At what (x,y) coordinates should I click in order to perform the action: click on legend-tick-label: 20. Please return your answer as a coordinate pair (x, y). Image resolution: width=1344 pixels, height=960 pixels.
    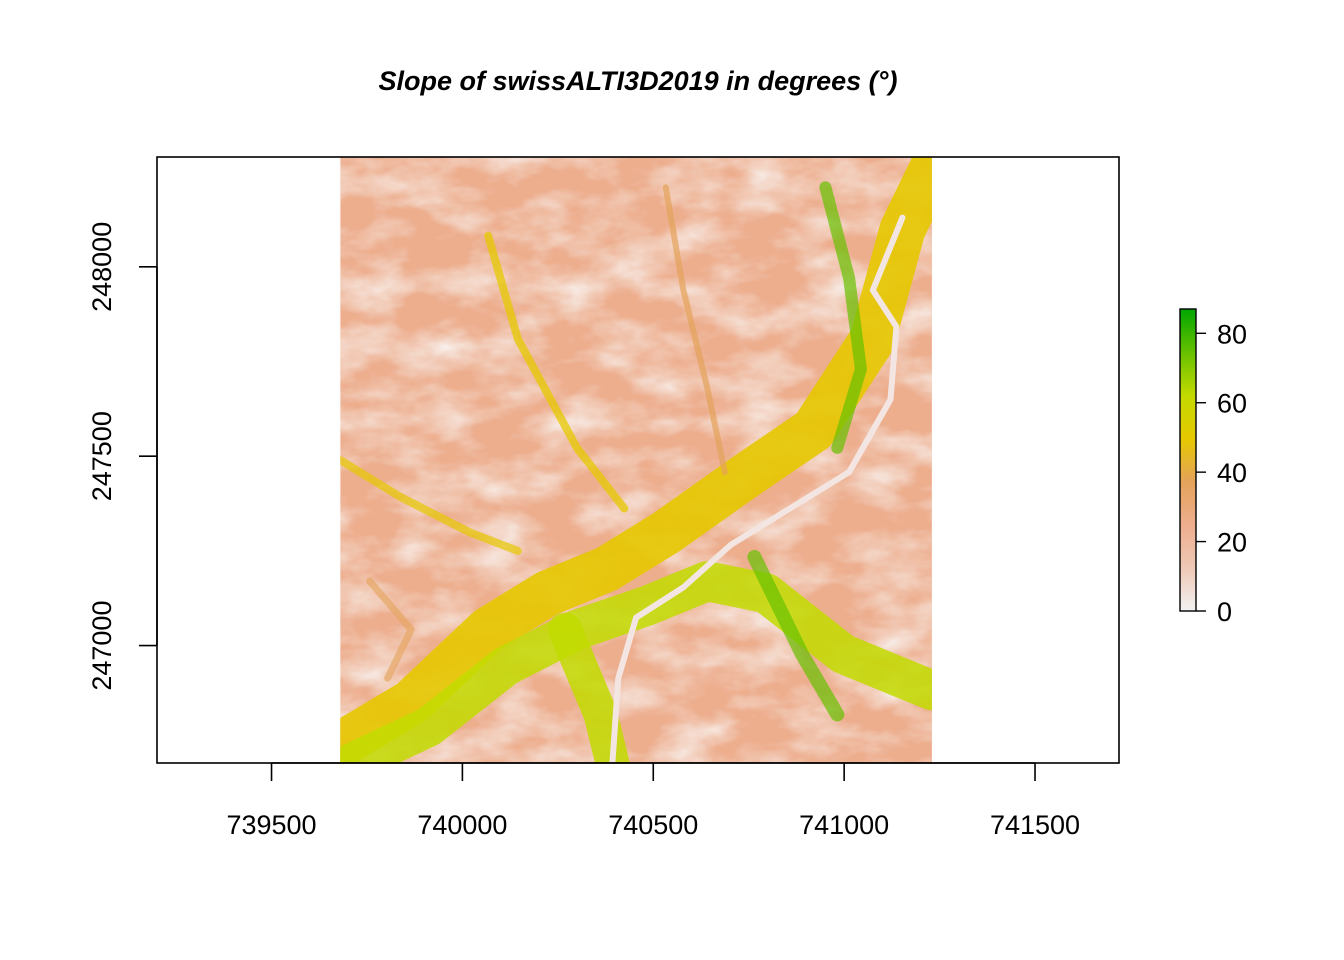
    Looking at the image, I should click on (1232, 543).